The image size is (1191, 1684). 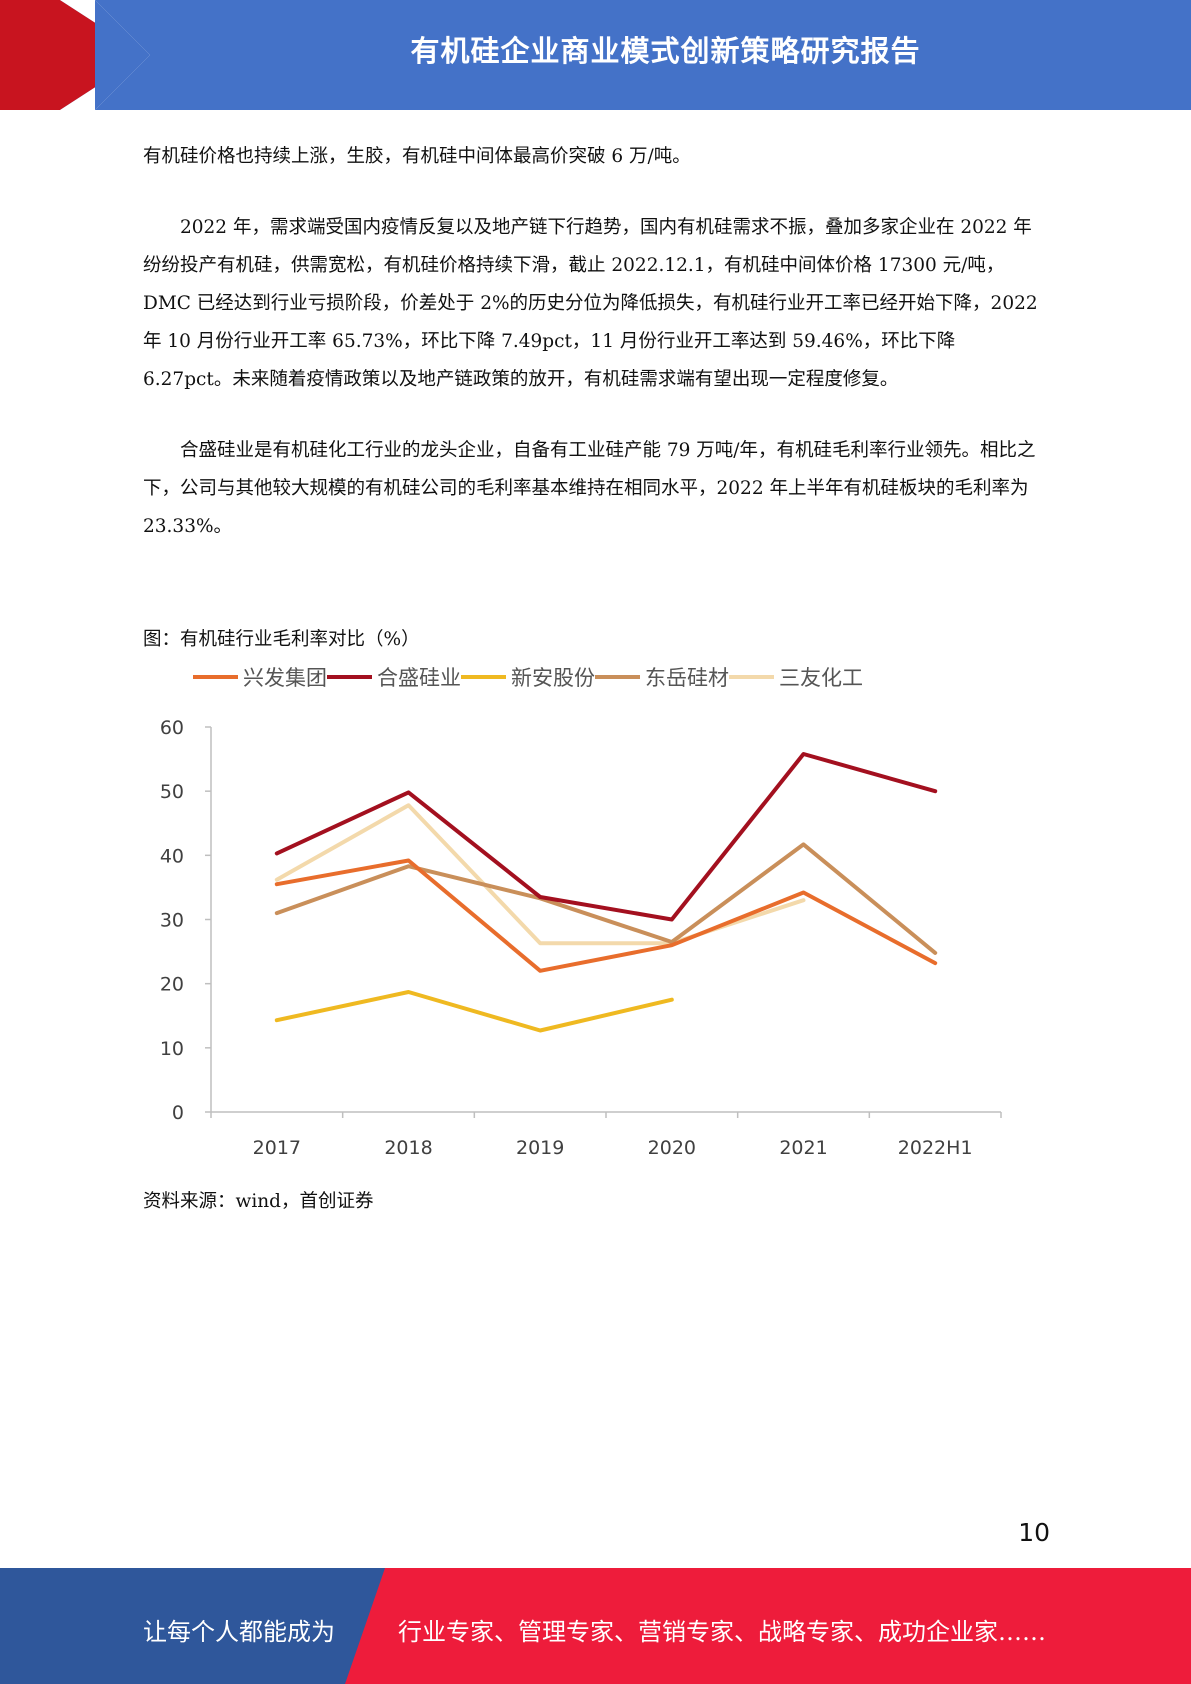 I want to click on footer-background, so click(x=595, y=1626).